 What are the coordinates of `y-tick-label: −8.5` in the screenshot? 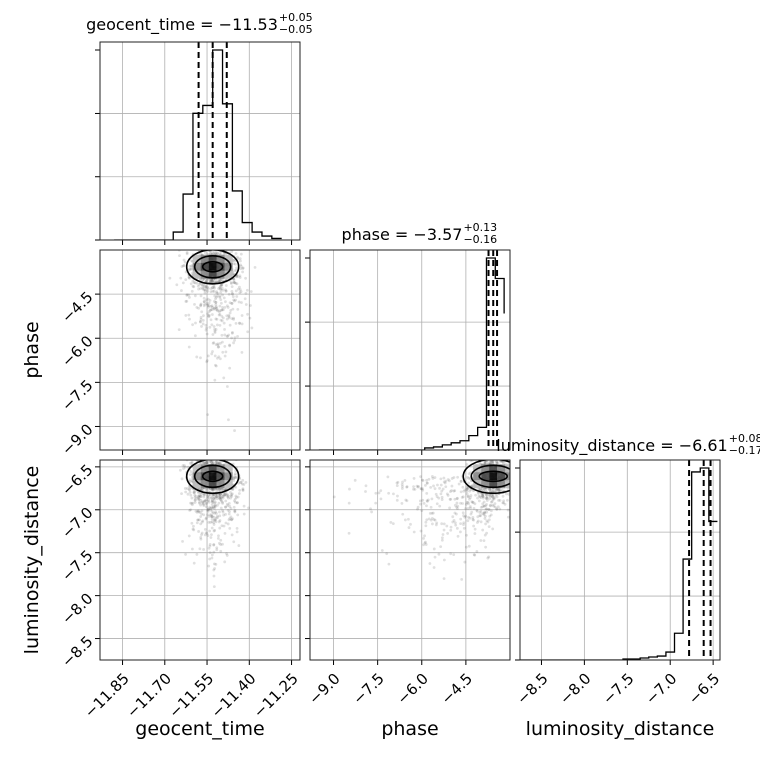 It's located at (77, 651).